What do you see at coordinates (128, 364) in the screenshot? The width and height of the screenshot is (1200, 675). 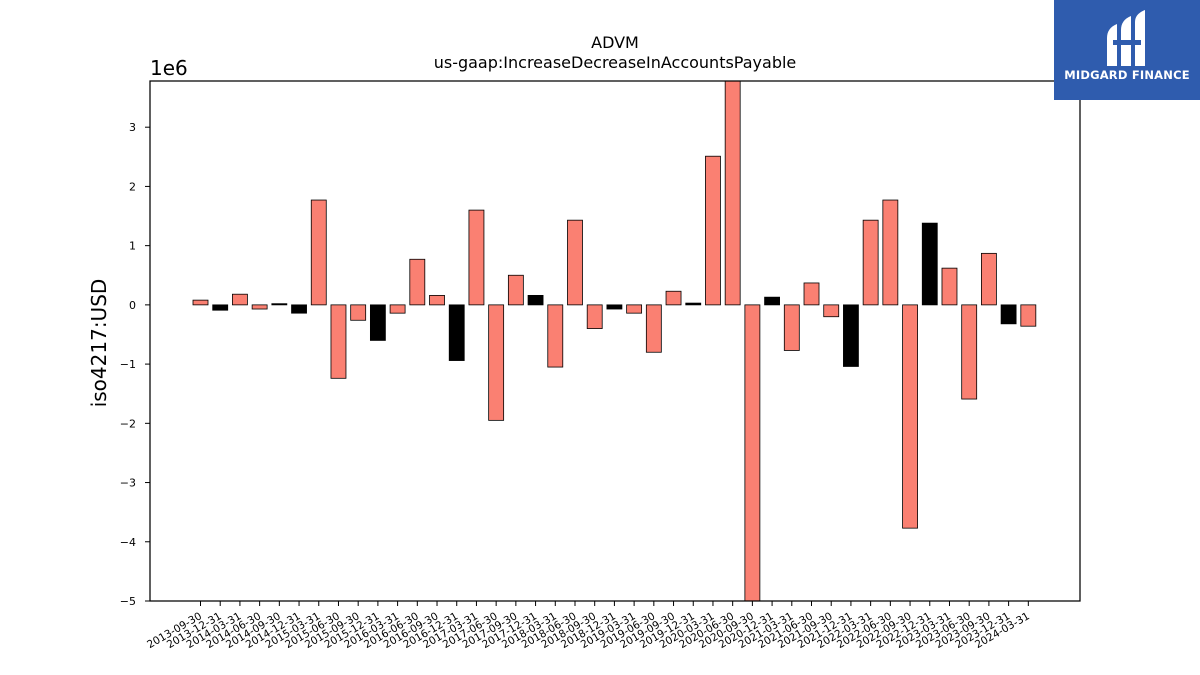 I see `y-tick-label: −1` at bounding box center [128, 364].